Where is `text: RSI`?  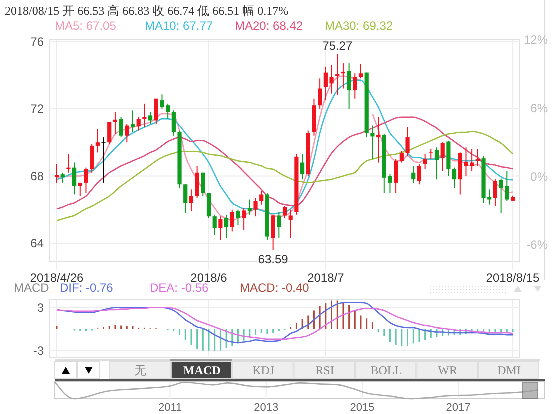
text: RSI is located at coordinates (325, 371).